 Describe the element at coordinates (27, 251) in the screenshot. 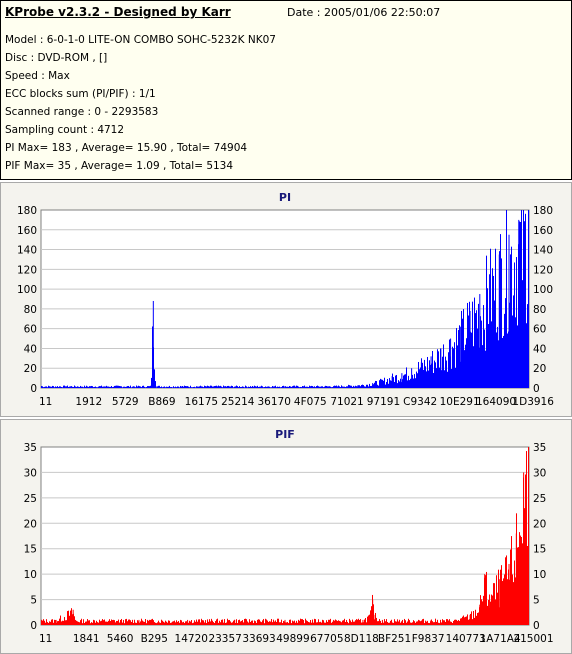

I see `pi-ytick-left: 140` at that location.